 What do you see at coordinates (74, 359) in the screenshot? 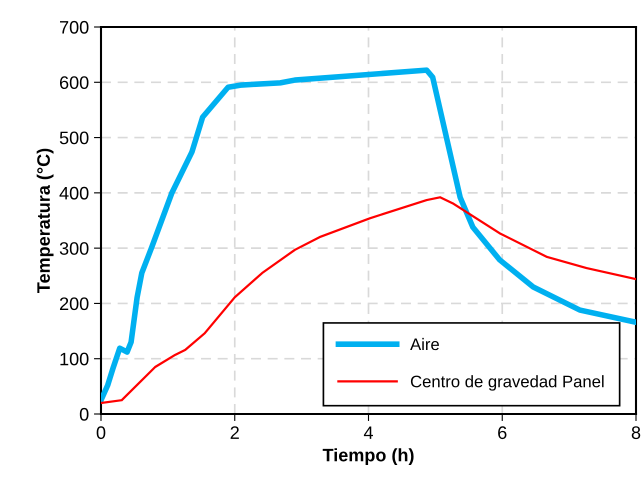
I see `y-tick-label: 100` at bounding box center [74, 359].